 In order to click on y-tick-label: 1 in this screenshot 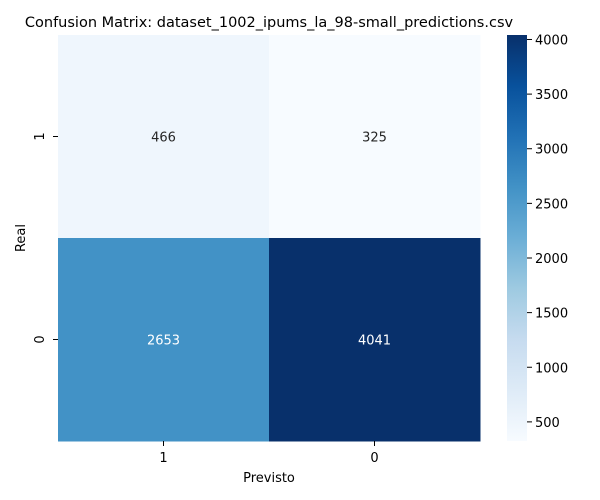, I will do `click(40, 136)`.